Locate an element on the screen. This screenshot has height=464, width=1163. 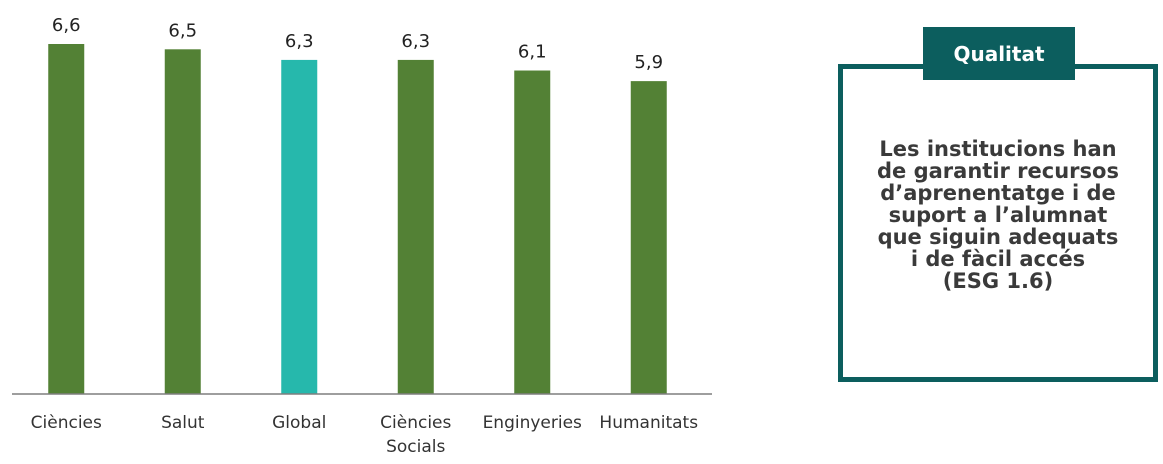
bar-value-label: 5,9 is located at coordinates (648, 62).